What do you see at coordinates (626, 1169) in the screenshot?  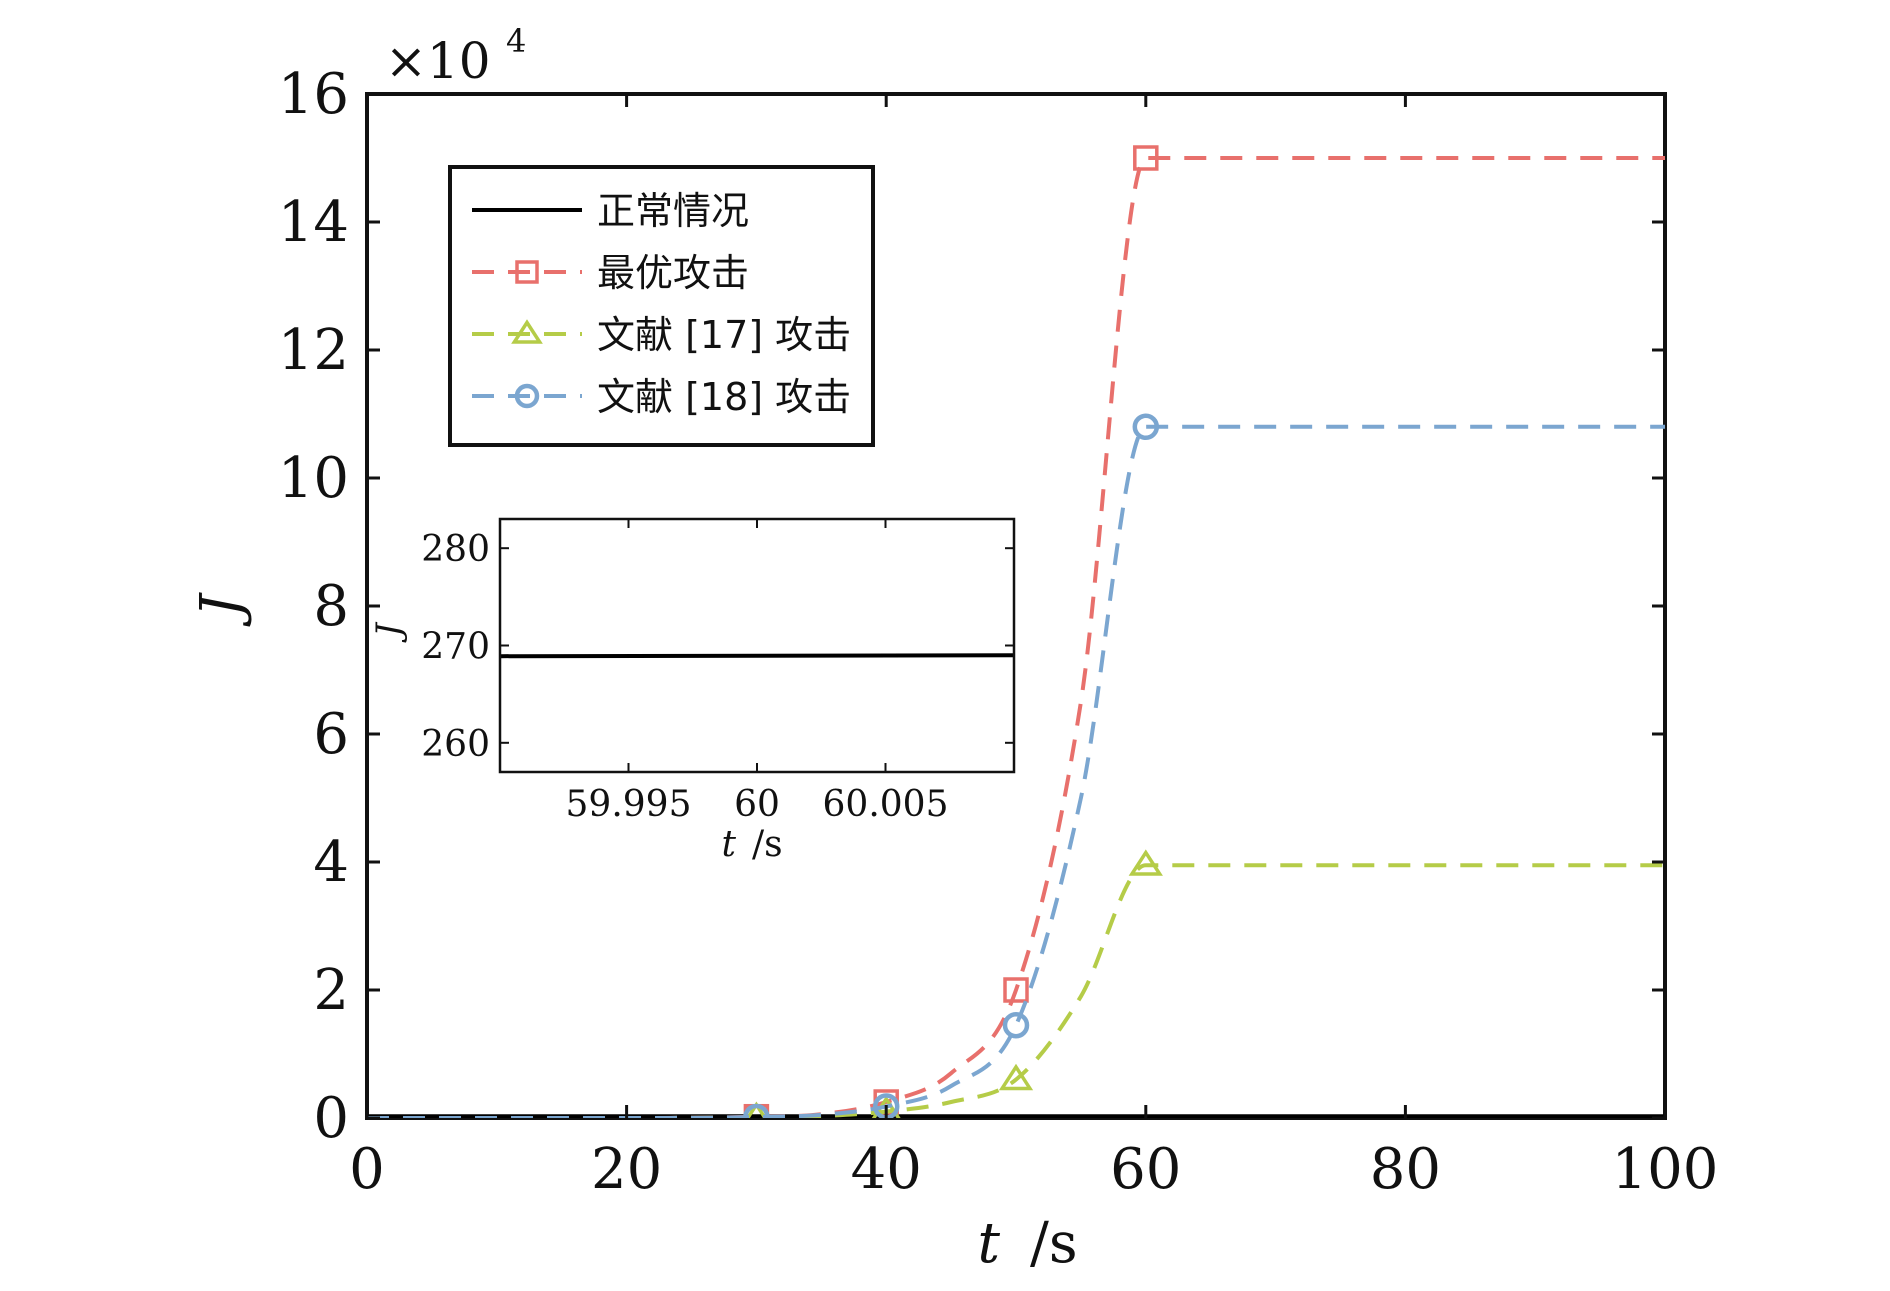 I see `x-tick-label-1: 20` at bounding box center [626, 1169].